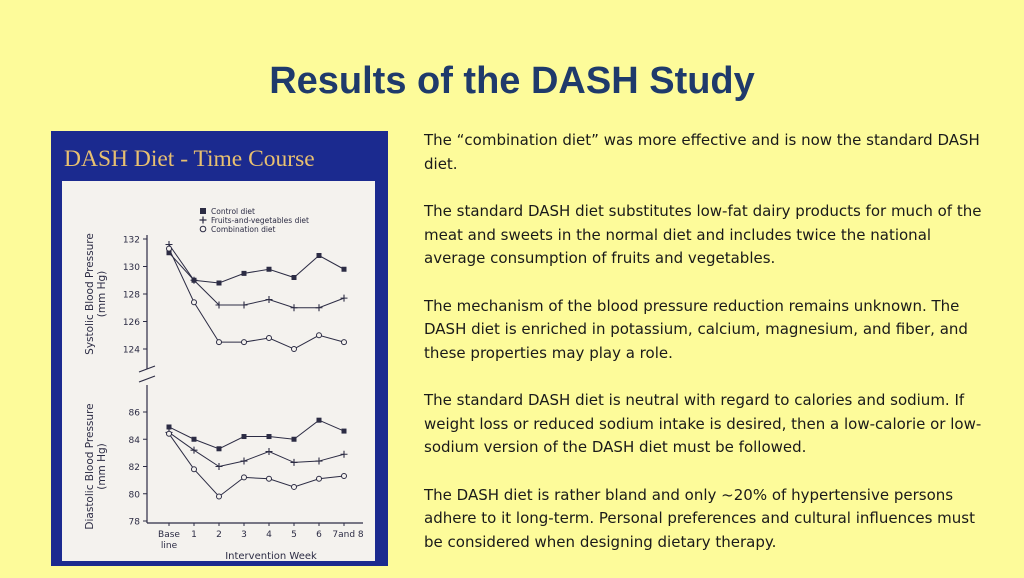  What do you see at coordinates (269, 535) in the screenshot?
I see `x-tick-label: 4` at bounding box center [269, 535].